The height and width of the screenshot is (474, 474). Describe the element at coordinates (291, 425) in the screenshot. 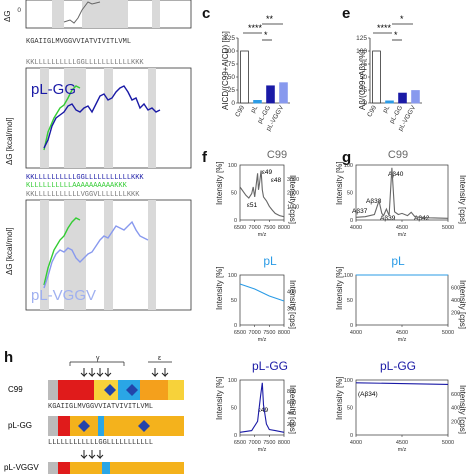

I see `y2-tick-label: 200` at that location.